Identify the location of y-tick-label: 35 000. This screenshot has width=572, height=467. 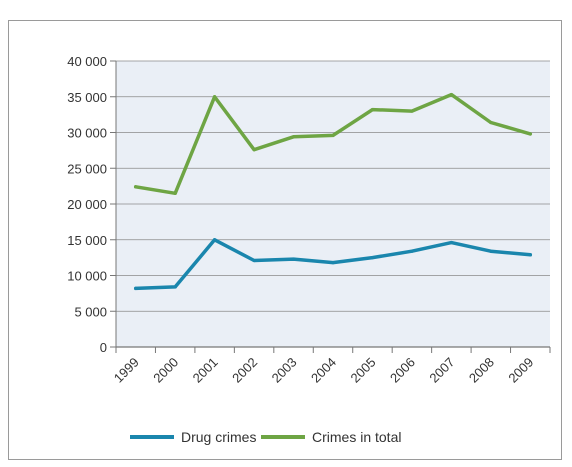
(87, 97).